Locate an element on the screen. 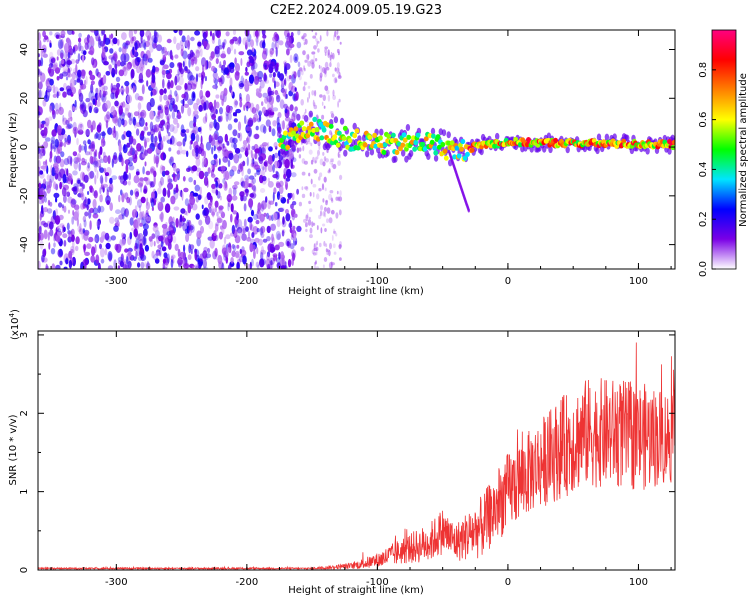  snr-ytick-label: 2 is located at coordinates (24, 413).